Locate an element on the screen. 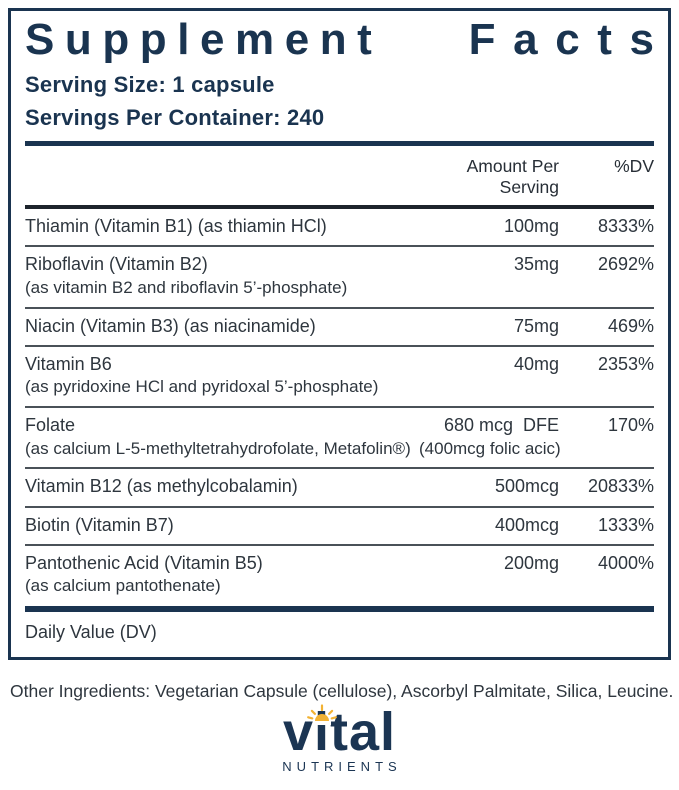 This screenshot has height=790, width=679. nutrient-name: Thiamin (Vitamin B1) (as thiamin HCl) is located at coordinates (176, 226).